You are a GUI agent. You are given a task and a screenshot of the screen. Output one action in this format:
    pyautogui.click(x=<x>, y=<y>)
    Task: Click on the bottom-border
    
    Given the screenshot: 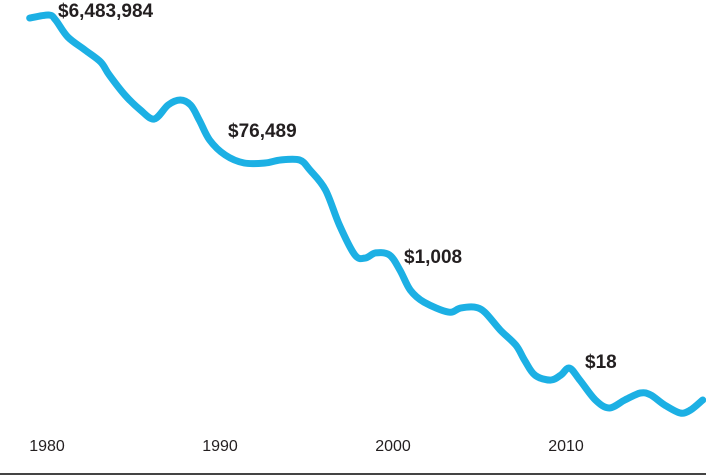 What is the action you would take?
    pyautogui.click(x=353, y=474)
    